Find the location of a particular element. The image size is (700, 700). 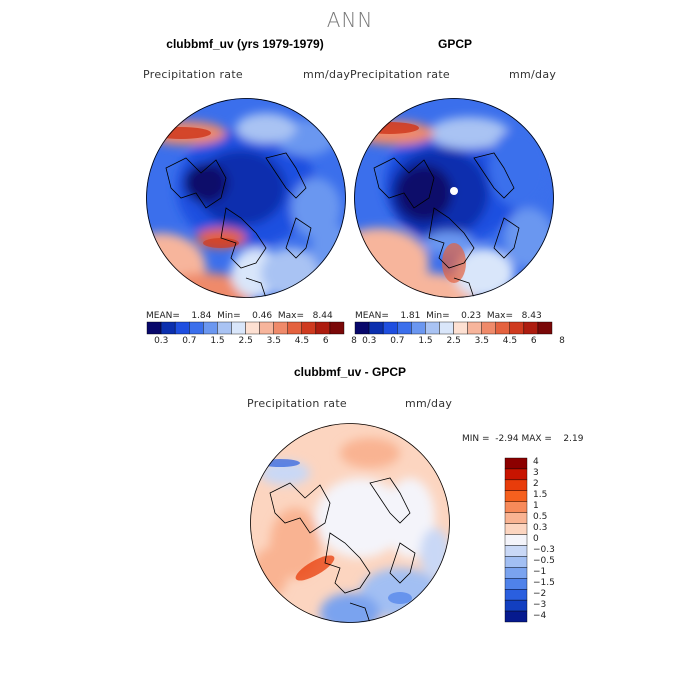

colorbar-obs is located at coordinates (453, 328).